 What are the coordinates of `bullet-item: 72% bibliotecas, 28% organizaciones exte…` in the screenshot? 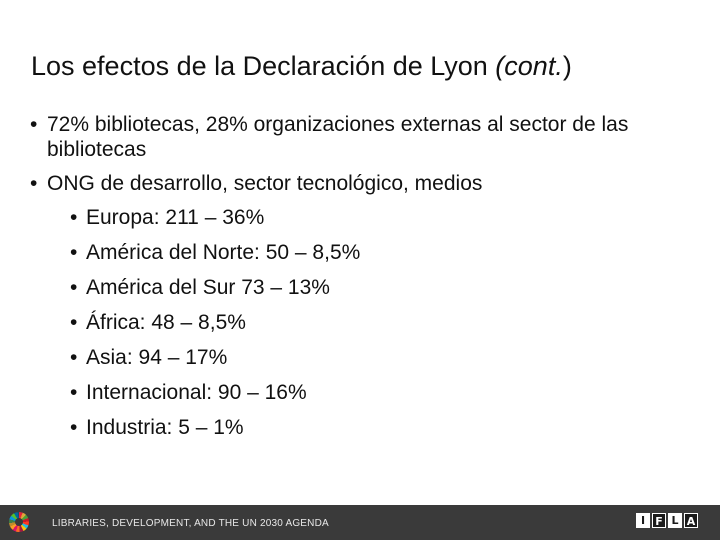 It's located at (358, 137).